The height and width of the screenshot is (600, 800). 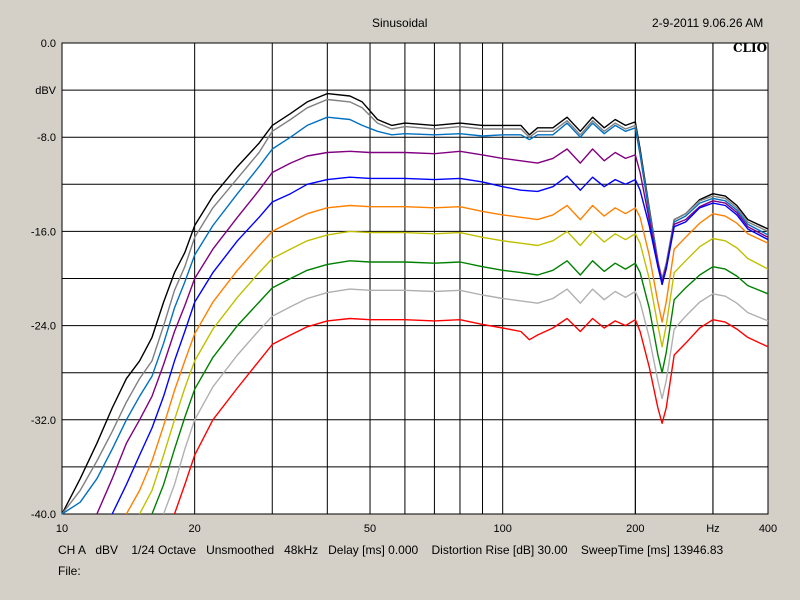 I want to click on x-tick-label: 400, so click(x=768, y=529).